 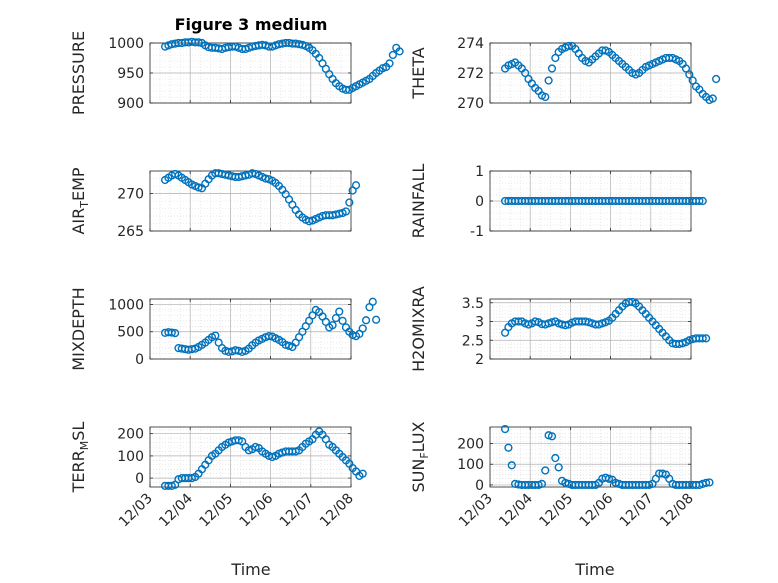 I want to click on y-tick-label: 2, so click(x=479, y=360).